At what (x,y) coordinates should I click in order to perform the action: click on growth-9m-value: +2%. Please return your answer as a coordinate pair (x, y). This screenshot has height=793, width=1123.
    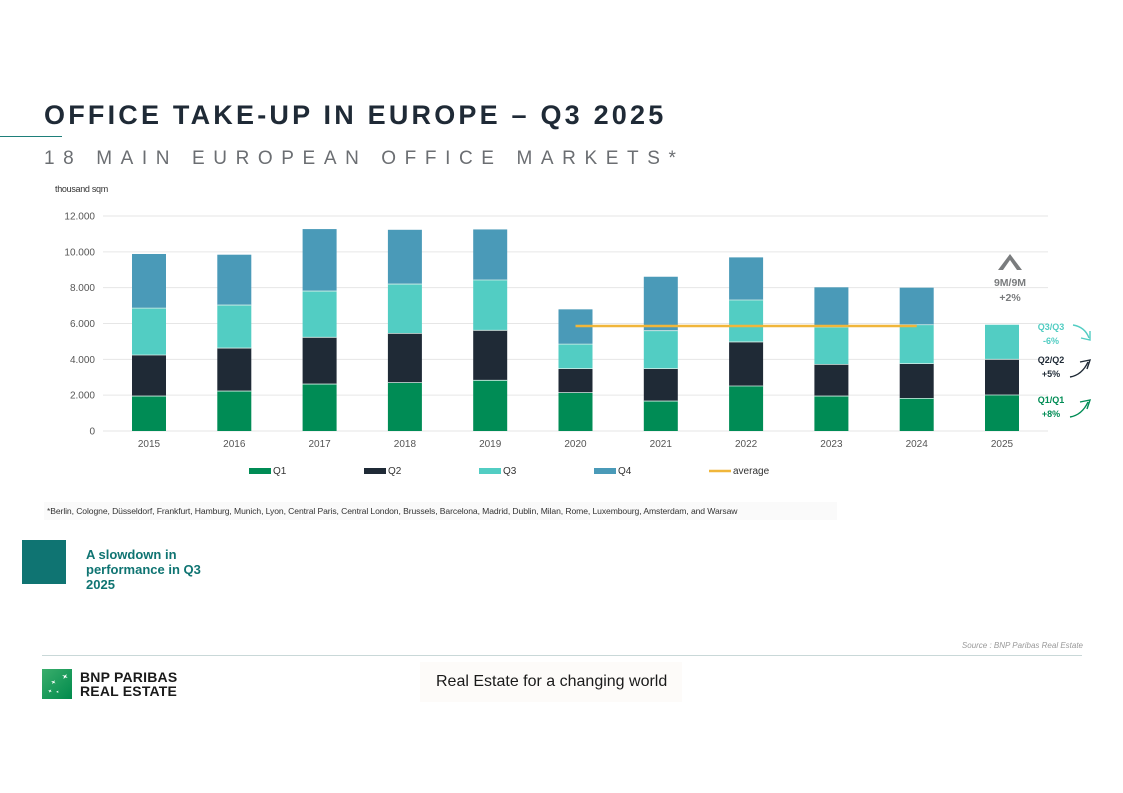
    Looking at the image, I should click on (1010, 298).